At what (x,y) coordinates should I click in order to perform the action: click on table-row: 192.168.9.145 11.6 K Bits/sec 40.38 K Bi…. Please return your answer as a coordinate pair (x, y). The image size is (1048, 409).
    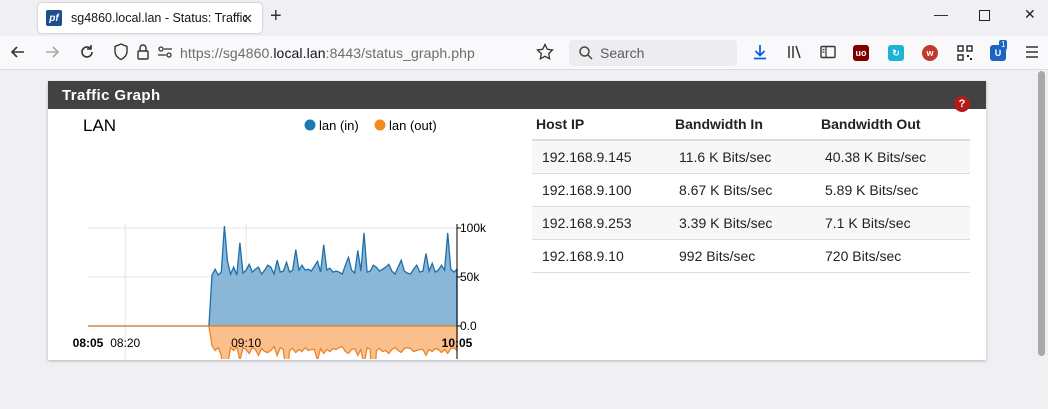
    Looking at the image, I should click on (751, 157).